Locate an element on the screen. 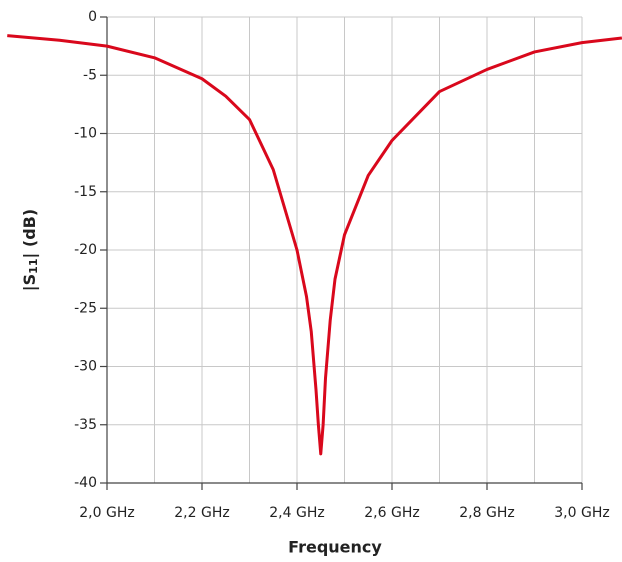  x-tick-label: 2,2 GHz is located at coordinates (201, 513).